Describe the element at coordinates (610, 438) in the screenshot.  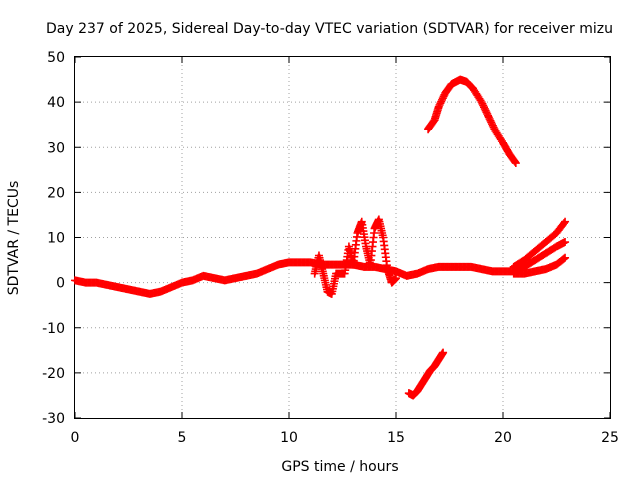
I see `x-tick-label: 25` at that location.